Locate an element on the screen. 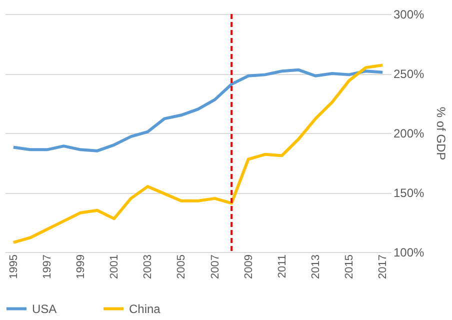  x-tick-label: 2007 is located at coordinates (215, 266).